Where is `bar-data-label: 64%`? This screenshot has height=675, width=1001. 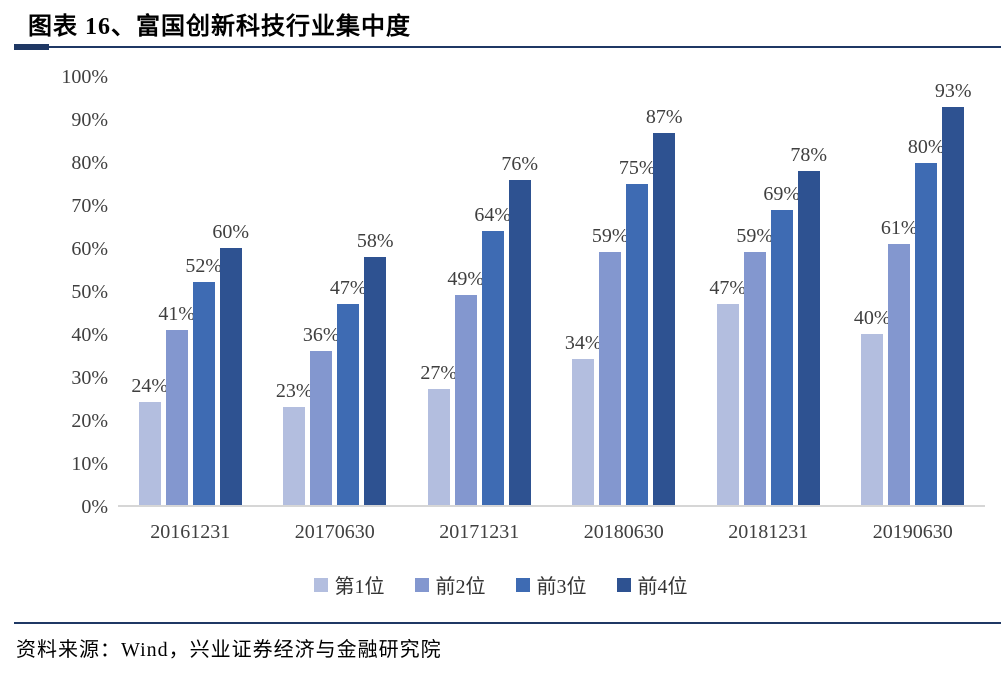 bar-data-label: 64% is located at coordinates (493, 215).